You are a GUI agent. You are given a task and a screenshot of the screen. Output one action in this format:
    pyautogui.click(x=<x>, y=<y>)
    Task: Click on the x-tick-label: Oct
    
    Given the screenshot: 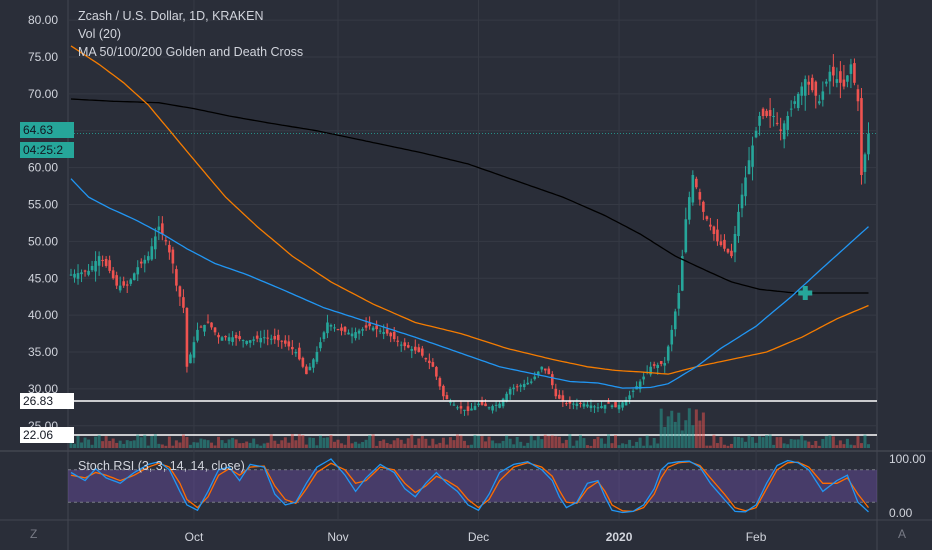 What is the action you would take?
    pyautogui.click(x=194, y=537)
    